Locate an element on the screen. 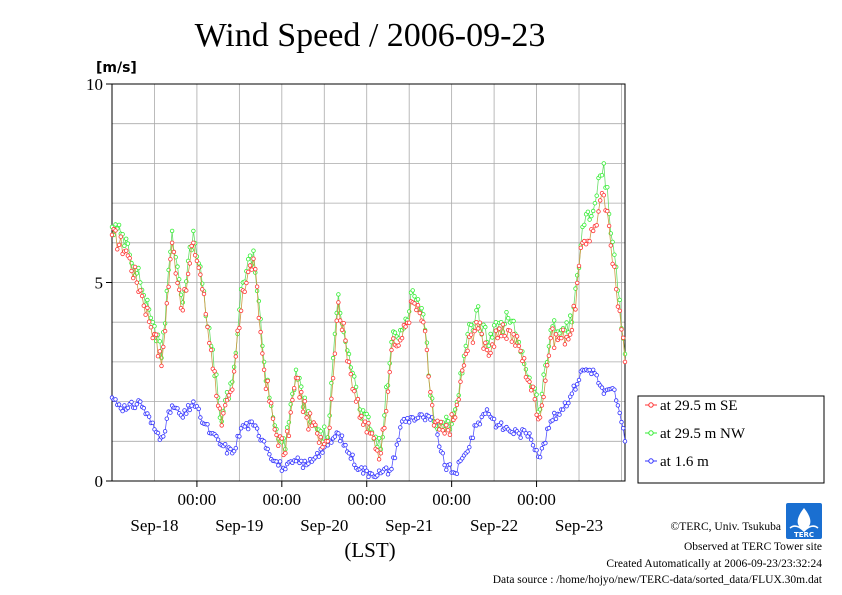 The image size is (842, 595). x-axis-label: (LST) is located at coordinates (369, 550).